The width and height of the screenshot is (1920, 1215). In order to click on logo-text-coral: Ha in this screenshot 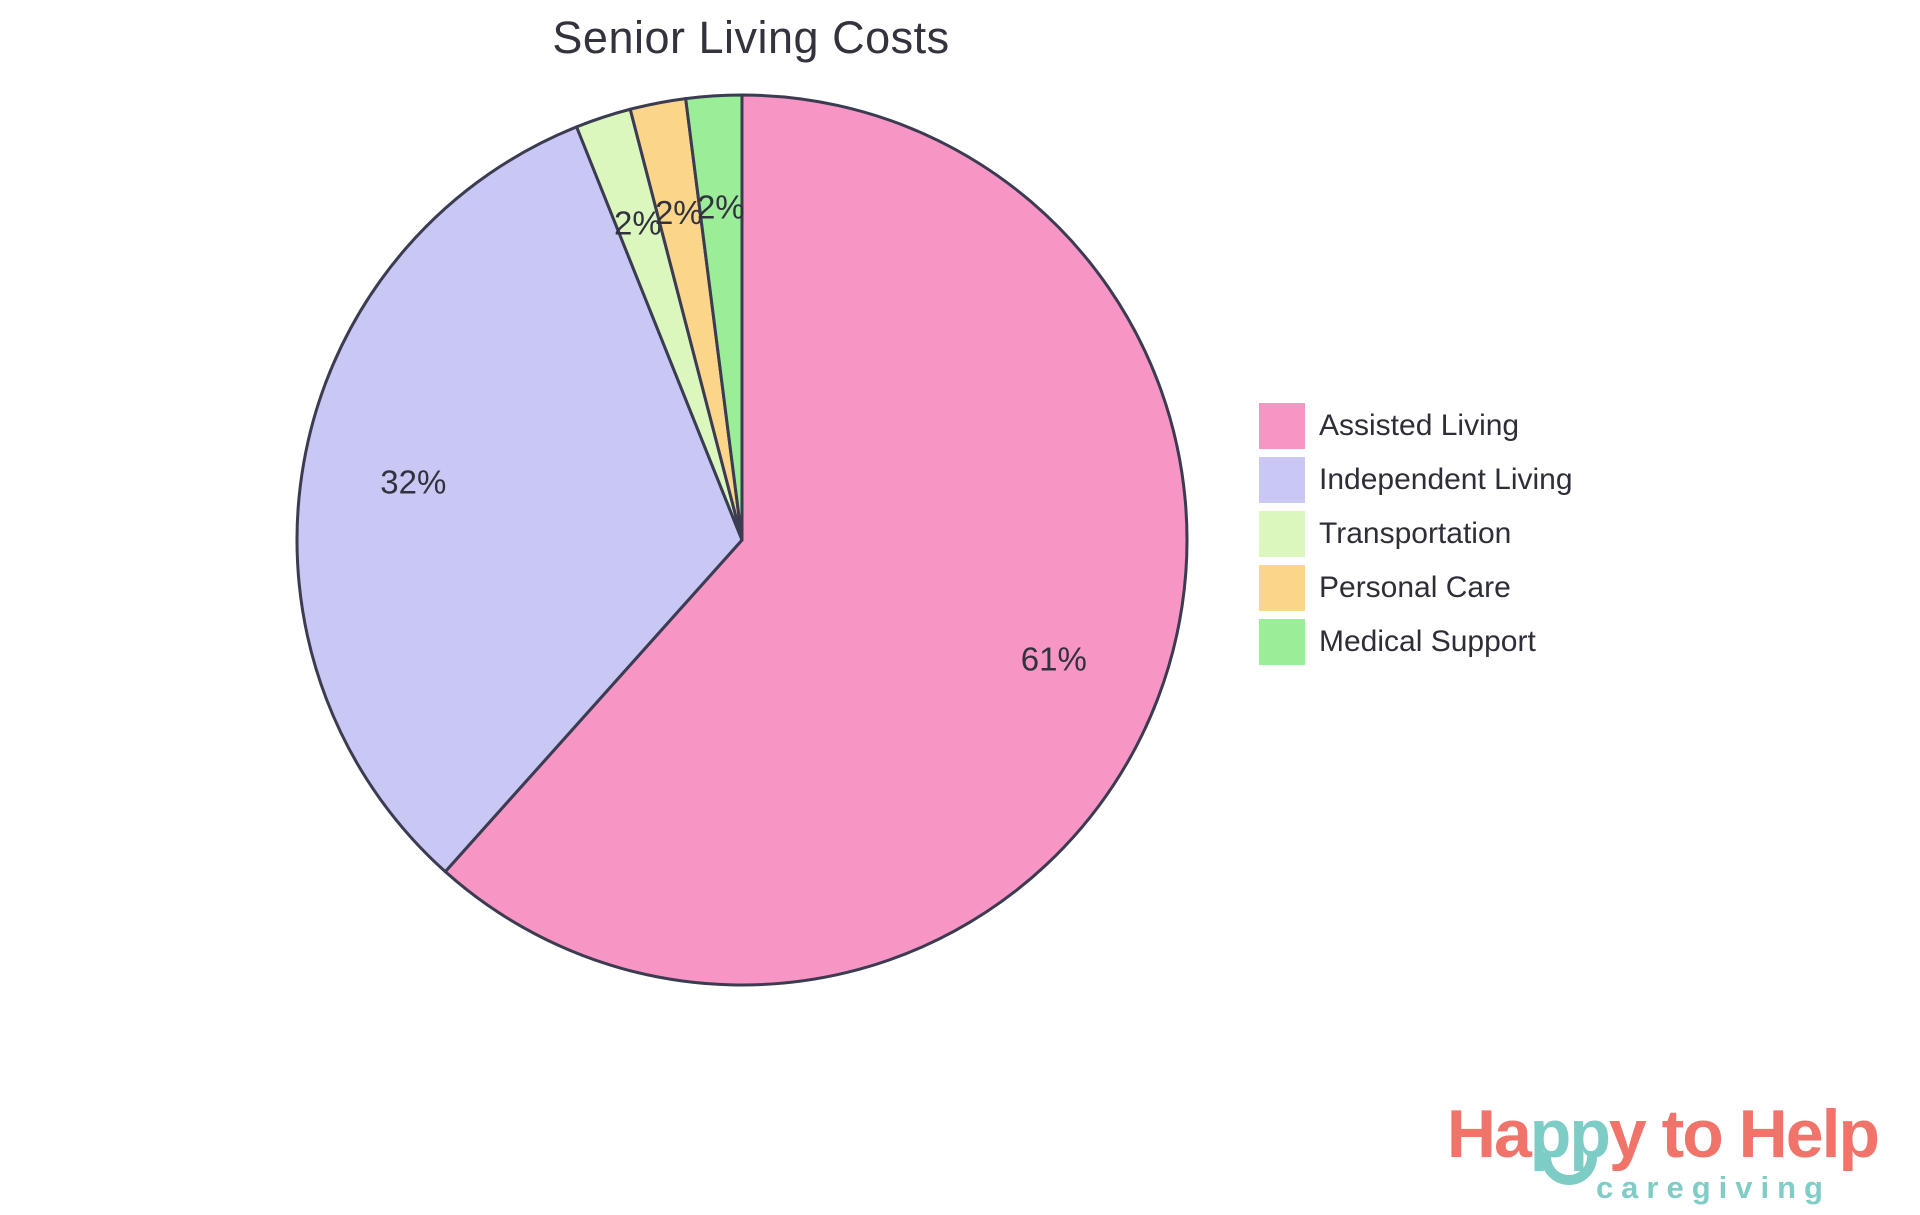, I will do `click(1489, 1134)`.